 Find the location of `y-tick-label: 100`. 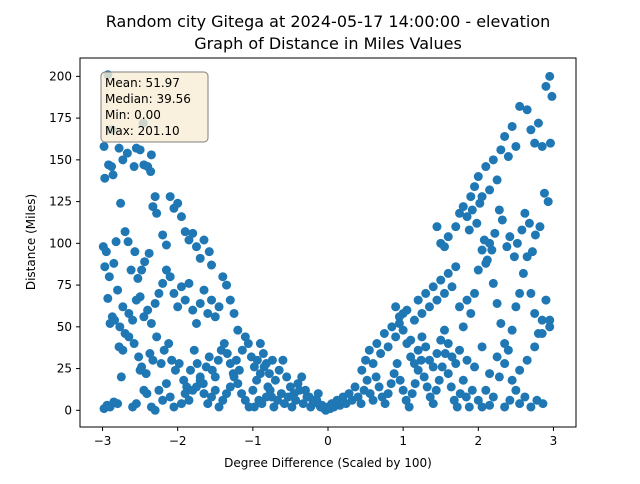

y-tick-label: 100 is located at coordinates (60, 243).